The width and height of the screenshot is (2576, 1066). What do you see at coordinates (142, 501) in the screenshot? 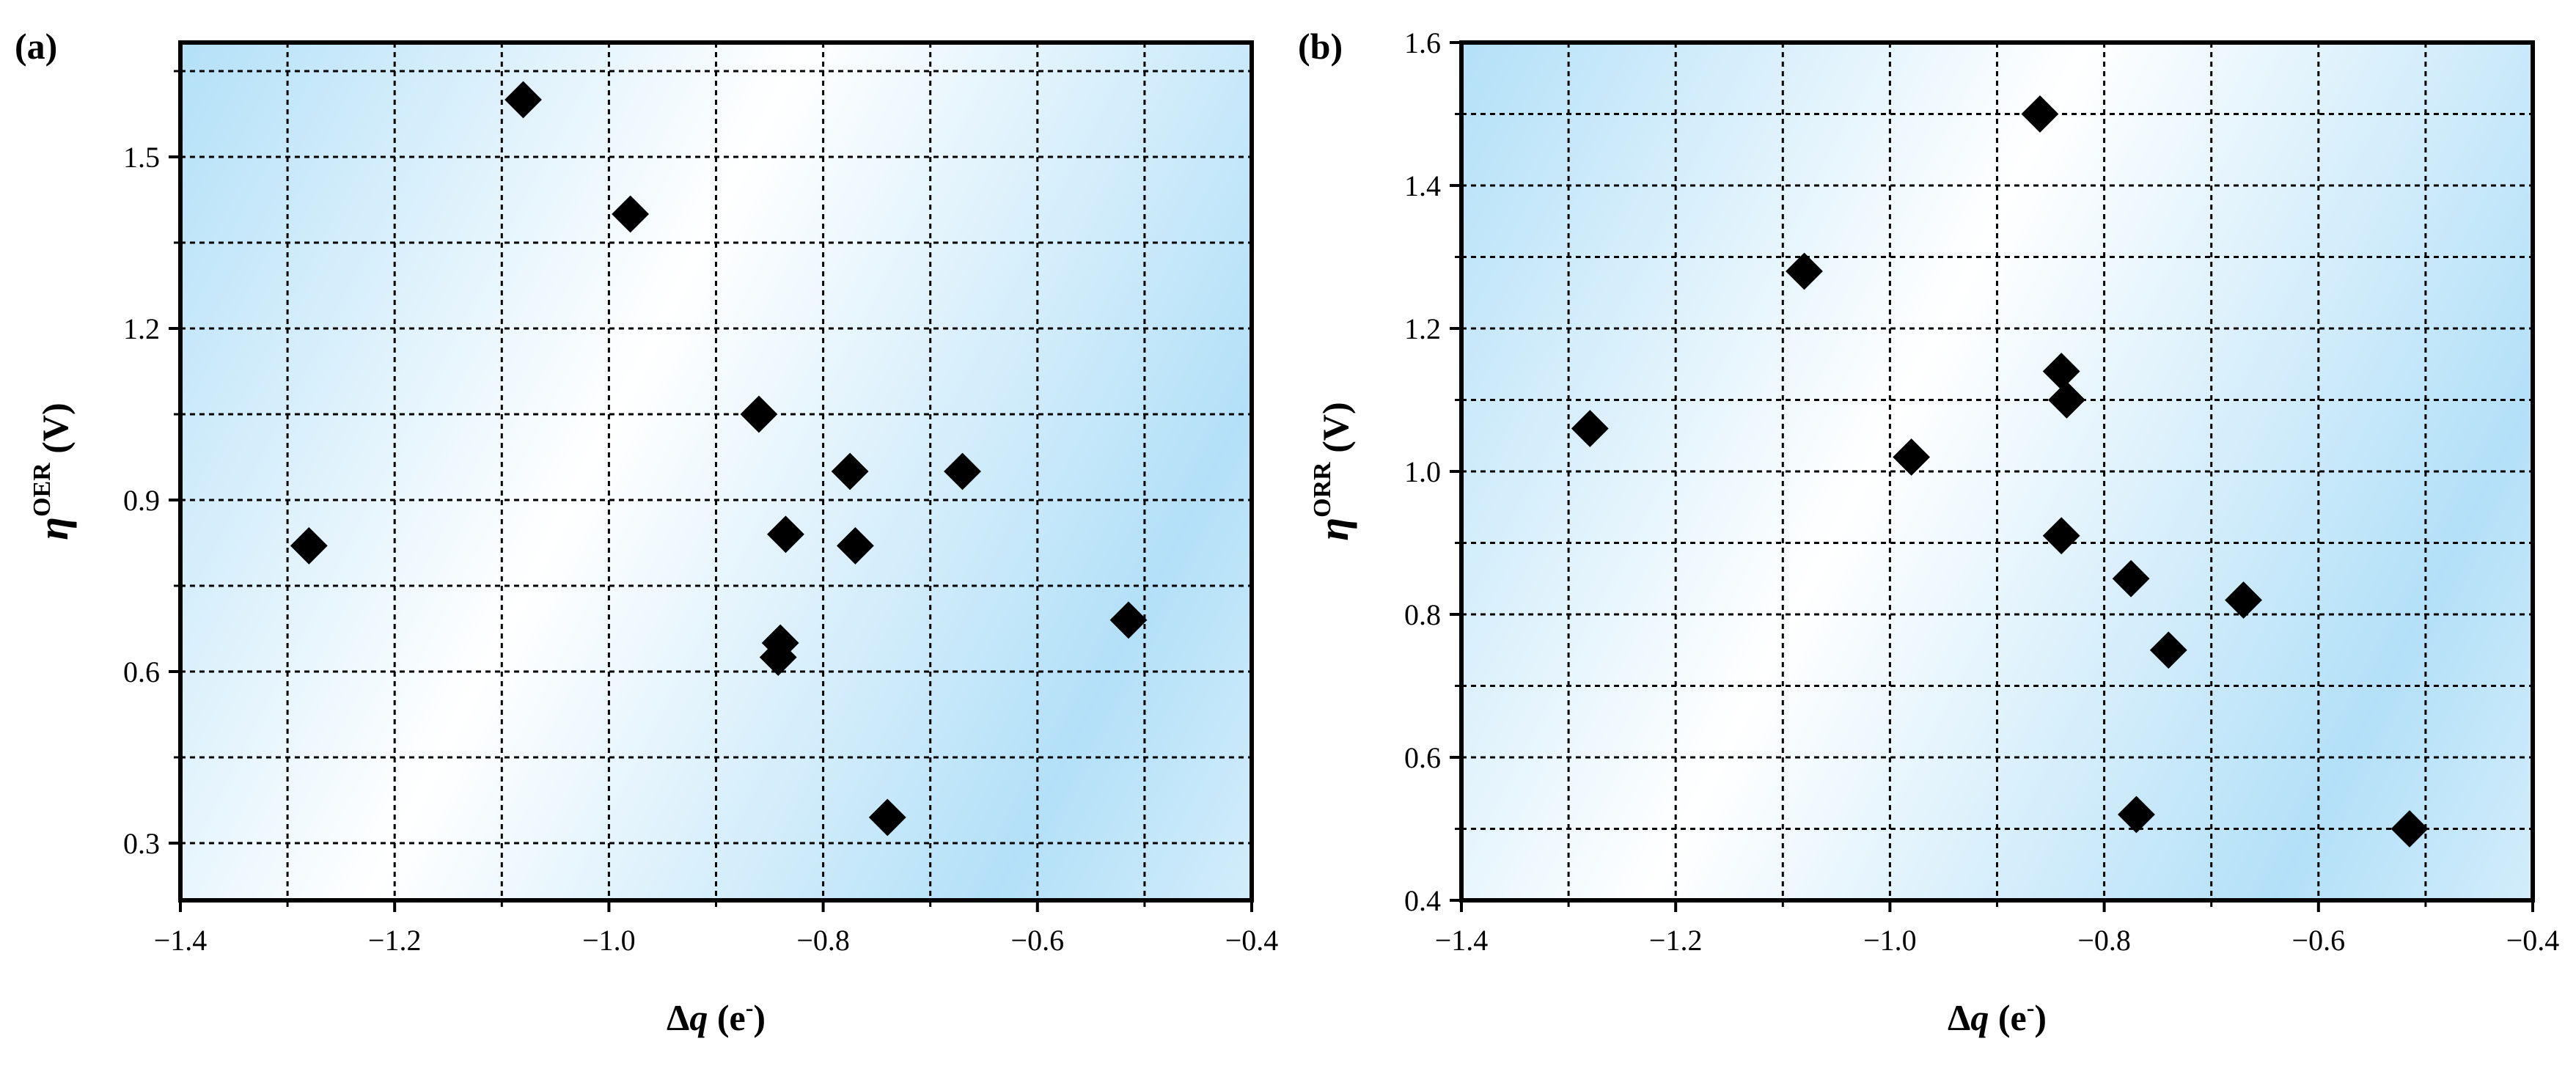
I see `y-tick-label: 0.9` at bounding box center [142, 501].